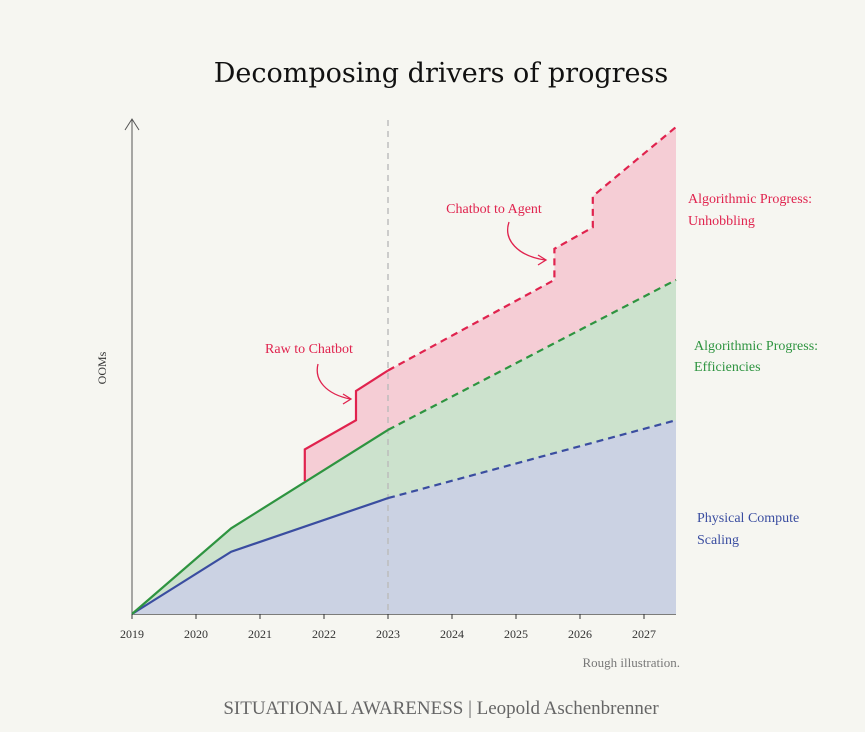 This screenshot has width=865, height=732. Describe the element at coordinates (526, 241) in the screenshot. I see `annotation-arrow-chatbot-to-agent` at that location.